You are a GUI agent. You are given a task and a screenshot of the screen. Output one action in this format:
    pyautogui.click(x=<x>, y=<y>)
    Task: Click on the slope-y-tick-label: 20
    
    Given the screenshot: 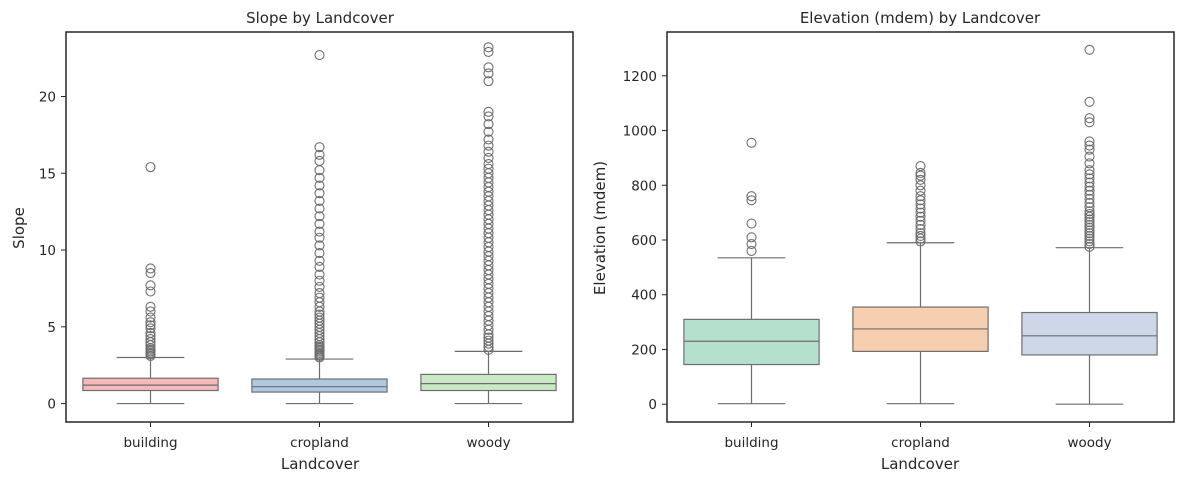 What is the action you would take?
    pyautogui.click(x=47, y=97)
    